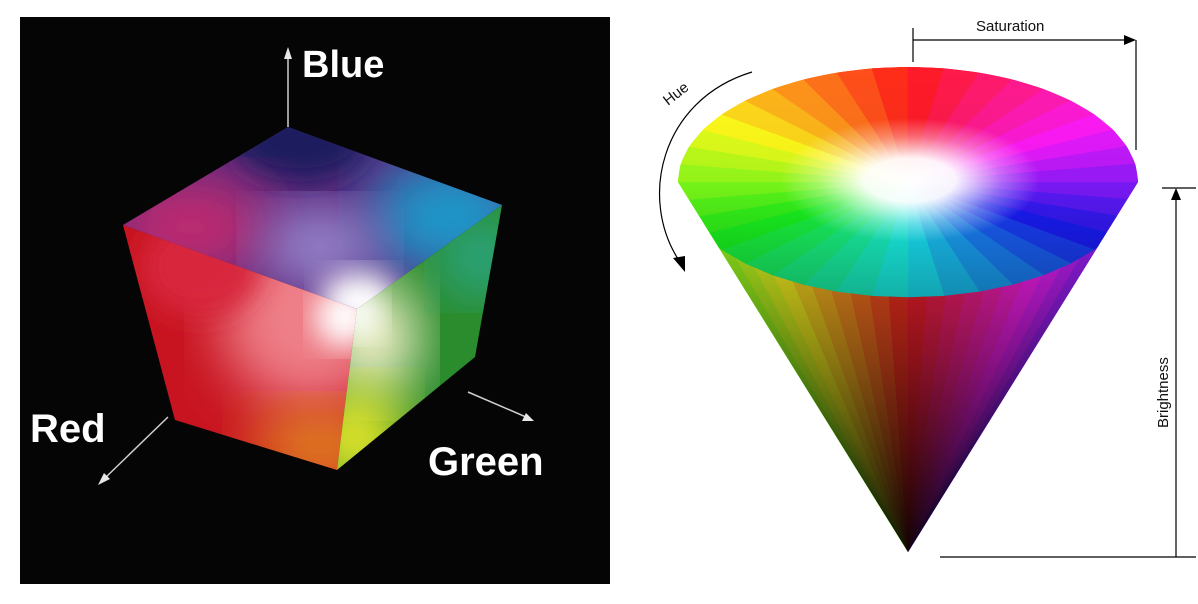 Image resolution: width=1198 pixels, height=604 pixels. What do you see at coordinates (1163, 392) in the screenshot?
I see `brightness-label: Brightness` at bounding box center [1163, 392].